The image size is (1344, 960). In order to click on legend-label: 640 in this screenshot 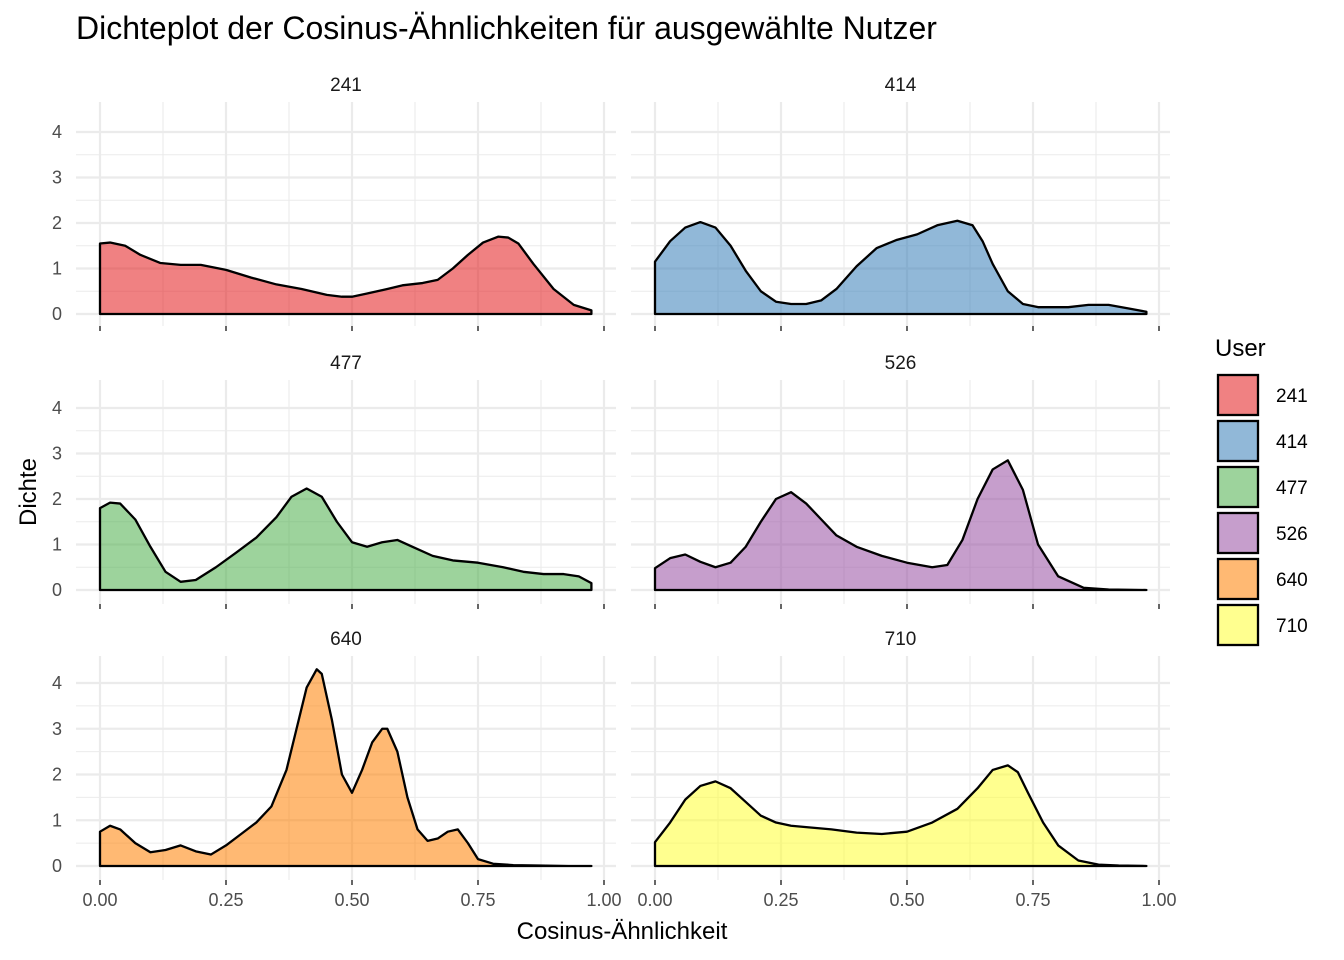, I will do `click(1292, 580)`.